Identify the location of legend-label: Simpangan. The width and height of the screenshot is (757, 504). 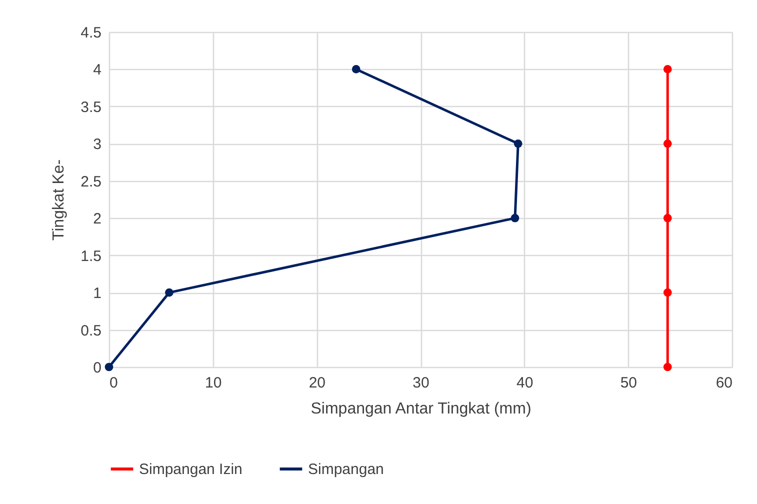
(346, 469).